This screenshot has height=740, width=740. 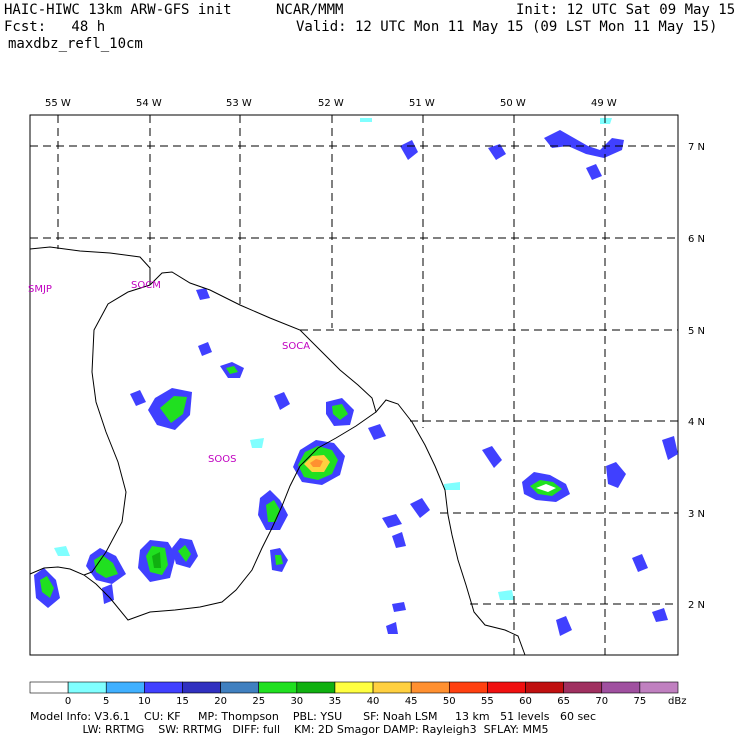 What do you see at coordinates (144, 701) in the screenshot?
I see `colorbar-tick-label: 10` at bounding box center [144, 701].